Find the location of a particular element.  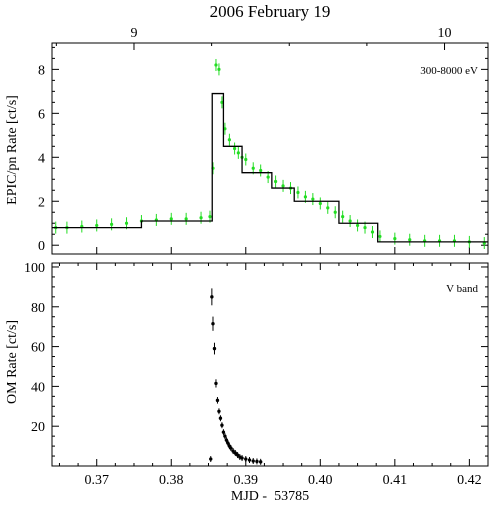

top-ytick-label: 6 is located at coordinates (41, 114).